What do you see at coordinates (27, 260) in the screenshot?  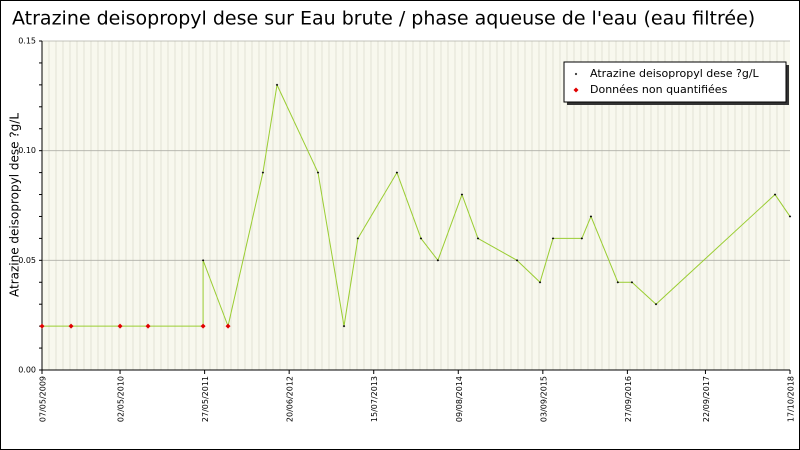 I see `y-tick-label: 0.05` at bounding box center [27, 260].